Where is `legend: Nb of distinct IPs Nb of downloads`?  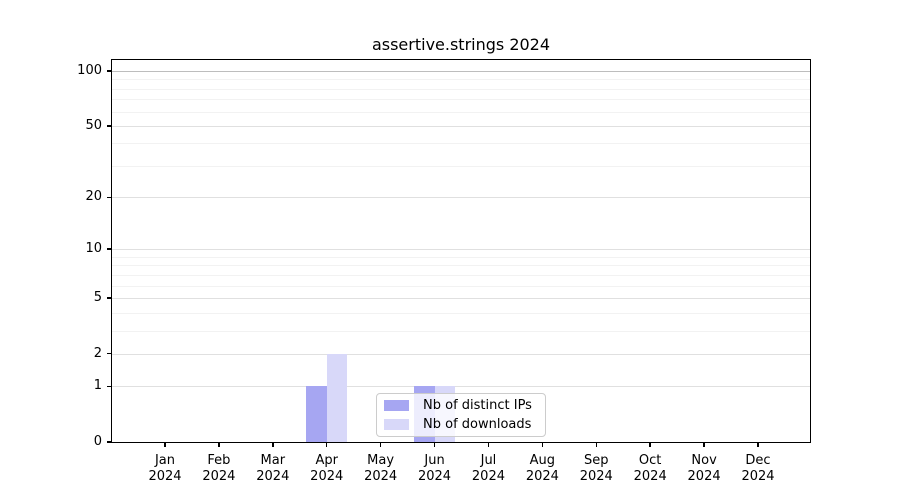 legend: Nb of distinct IPs Nb of downloads is located at coordinates (461, 415).